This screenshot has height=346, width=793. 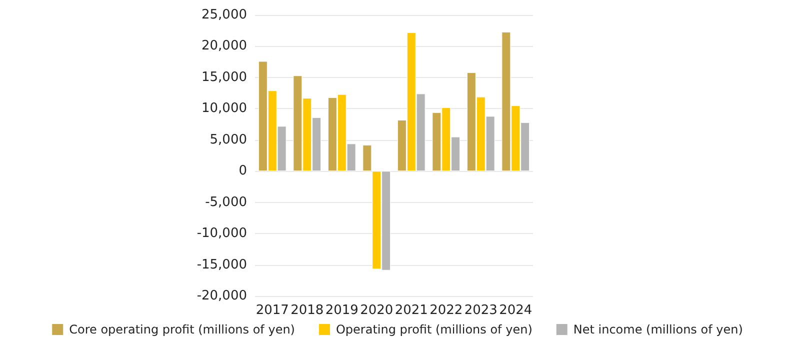 What do you see at coordinates (224, 15) in the screenshot?
I see `y-tick-label: 25,000` at bounding box center [224, 15].